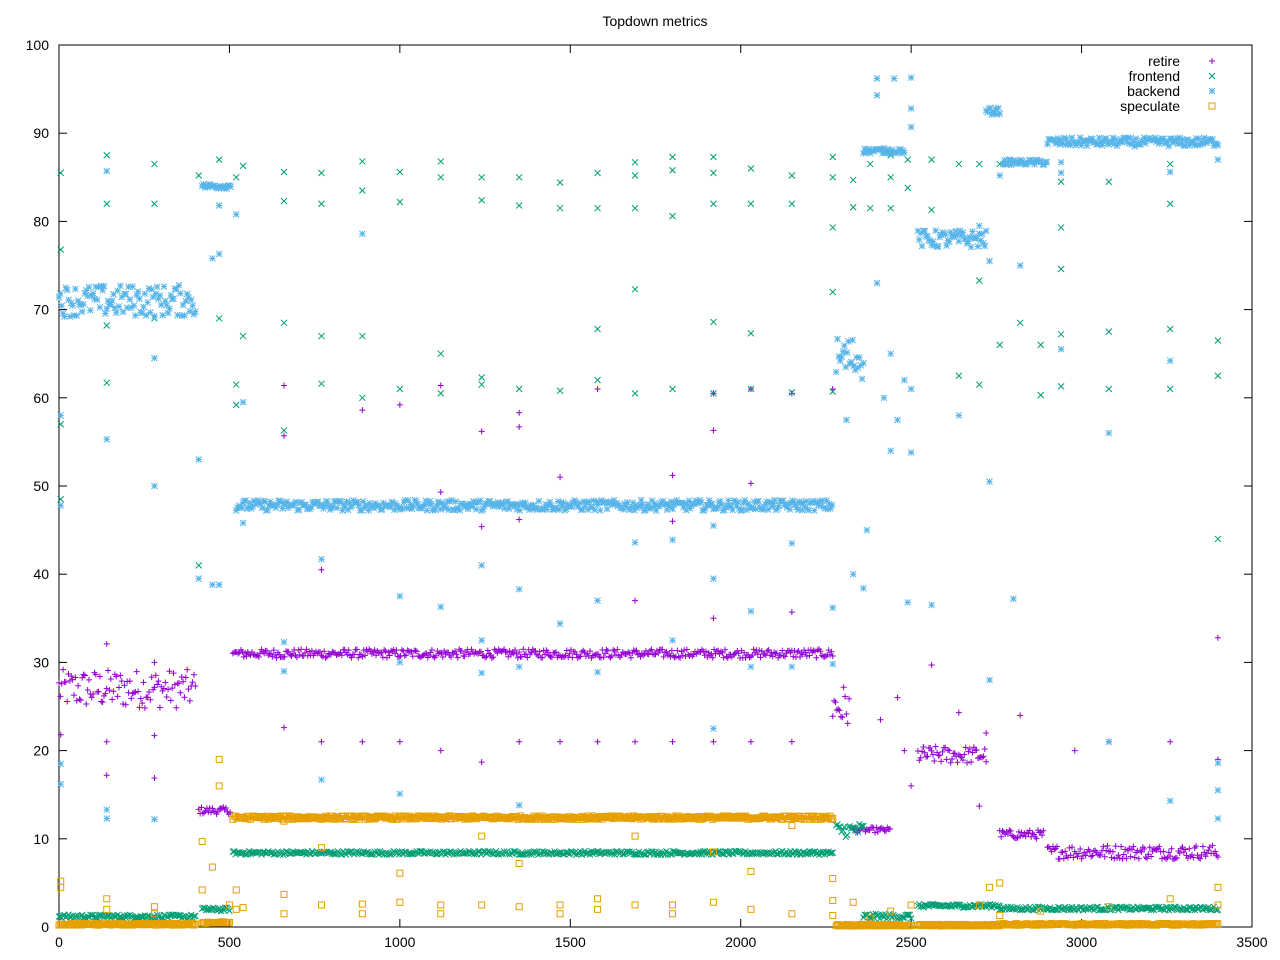 The width and height of the screenshot is (1280, 960). Describe the element at coordinates (1081, 942) in the screenshot. I see `x-tick-label: 3000` at that location.